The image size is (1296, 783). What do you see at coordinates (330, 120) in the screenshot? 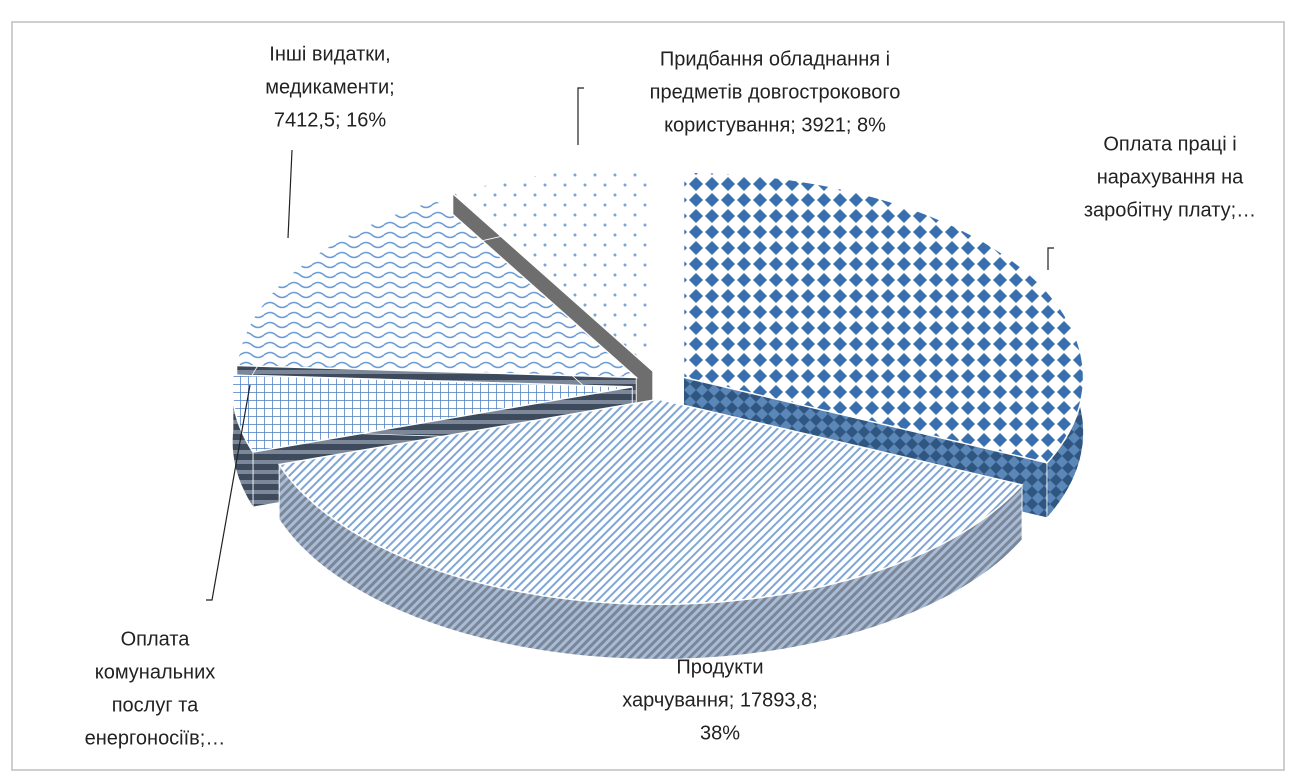
I see `data-label: 7412,5; 16%` at bounding box center [330, 120].